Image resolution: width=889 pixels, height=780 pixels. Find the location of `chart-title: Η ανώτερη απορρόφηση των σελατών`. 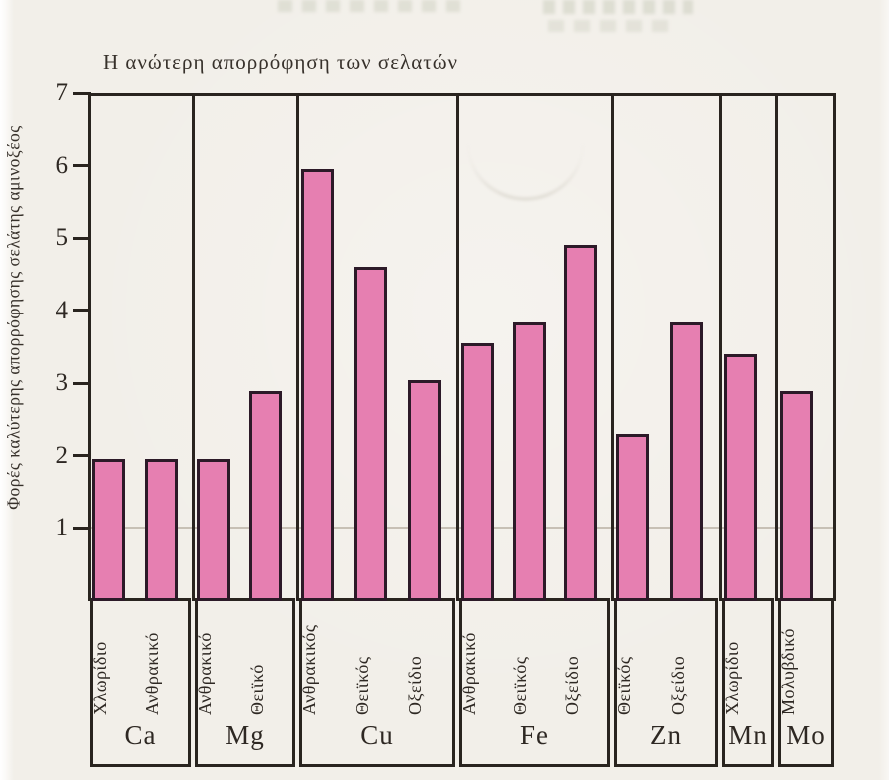

chart-title: Η ανώτερη απορρόφηση των σελατών is located at coordinates (281, 62).